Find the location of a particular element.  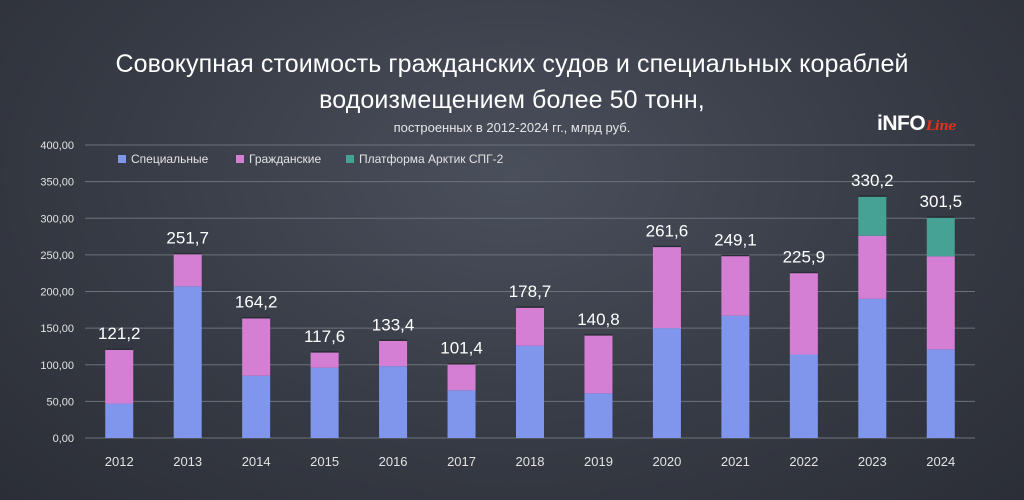

x-tick-label: 2016 is located at coordinates (393, 461).